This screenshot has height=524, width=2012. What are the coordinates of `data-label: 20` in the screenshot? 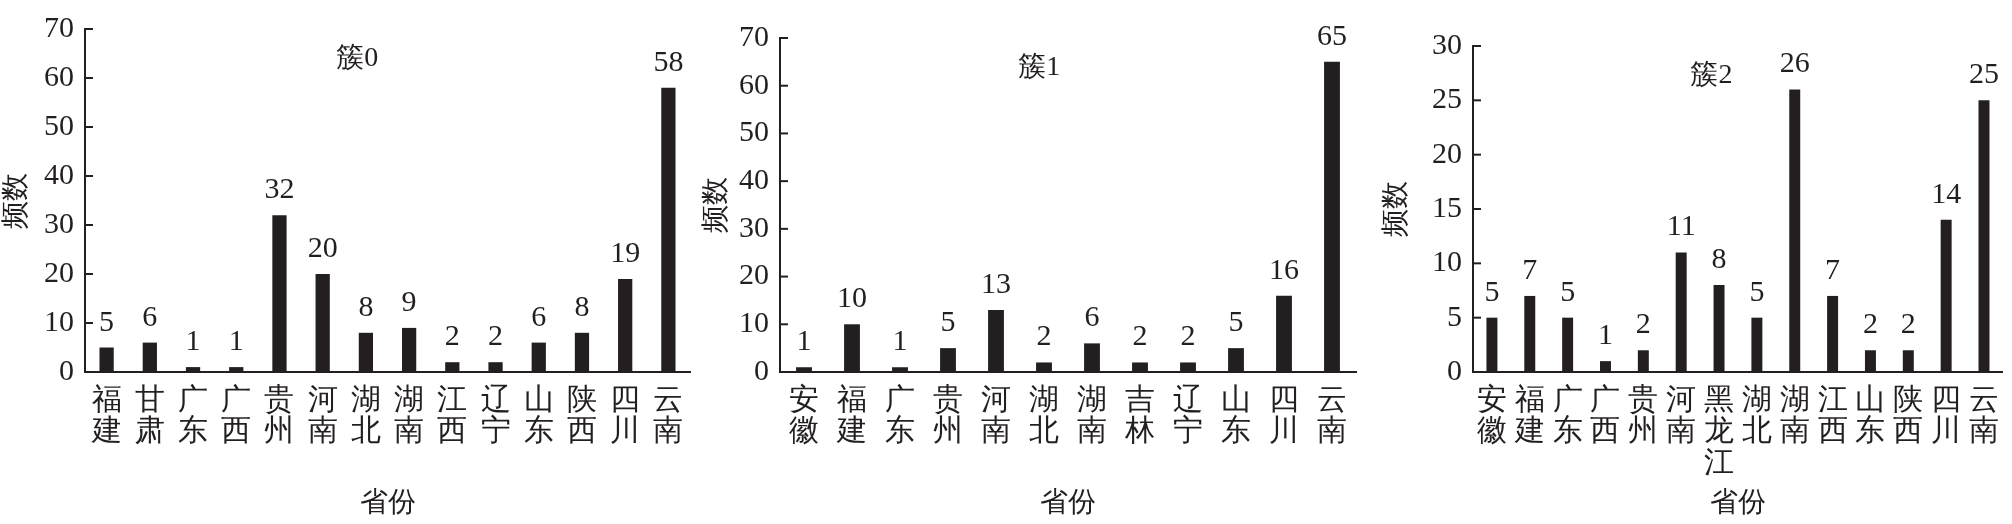 It's located at (322, 246).